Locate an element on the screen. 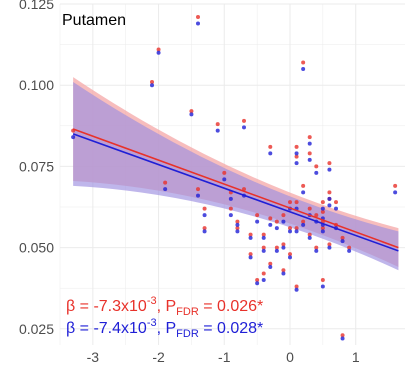 The width and height of the screenshot is (413, 366). x-tick-label: -1 is located at coordinates (224, 357).